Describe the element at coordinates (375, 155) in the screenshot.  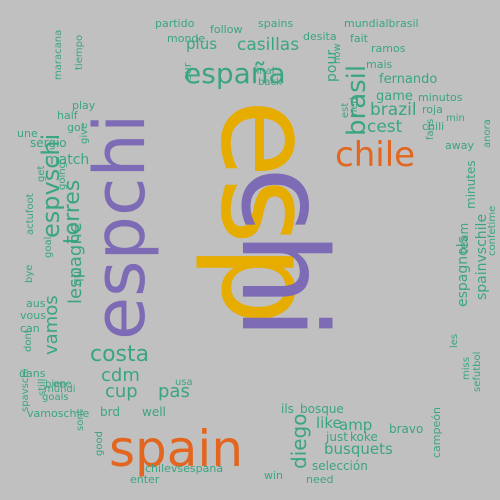
I see `cloud-word: chile` at that location.